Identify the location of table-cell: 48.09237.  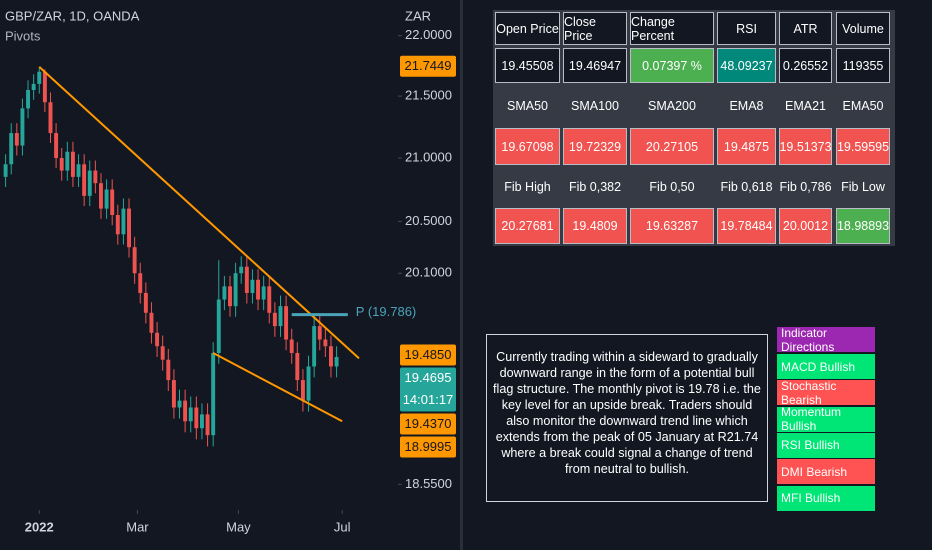
(746, 65).